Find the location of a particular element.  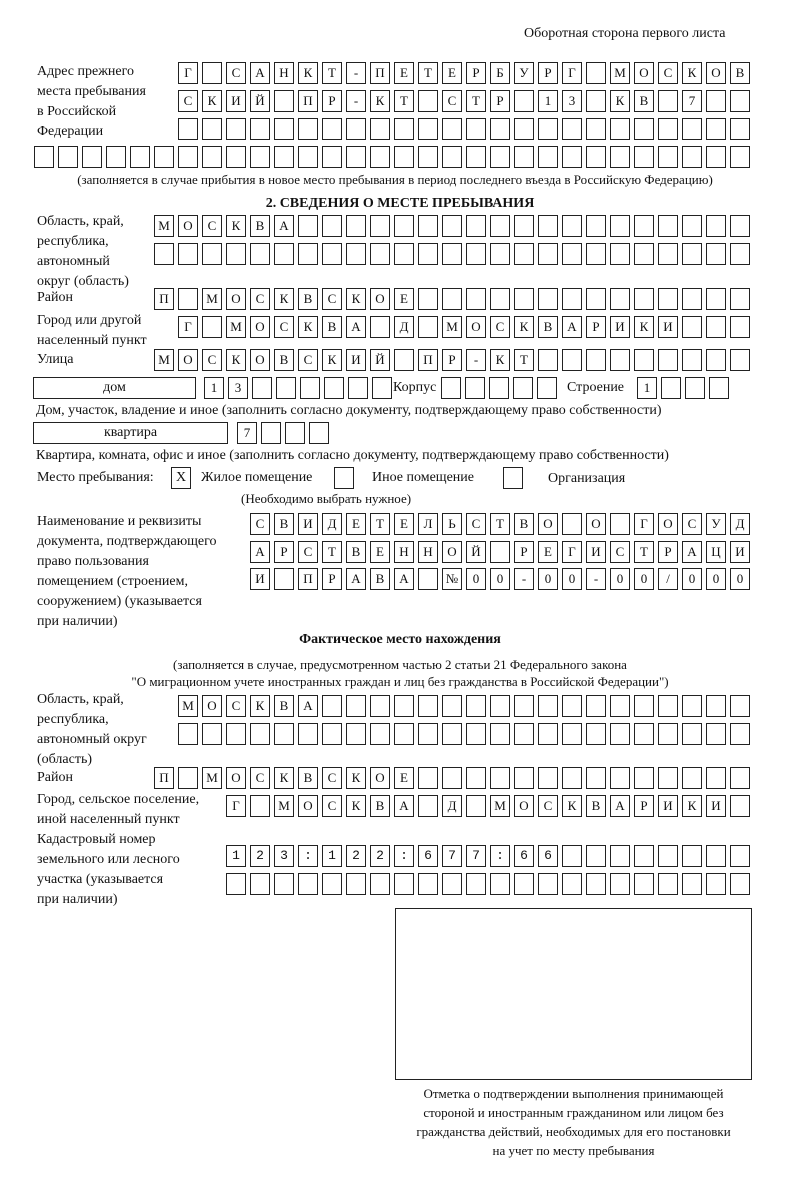

form-cell: У is located at coordinates (524, 73).